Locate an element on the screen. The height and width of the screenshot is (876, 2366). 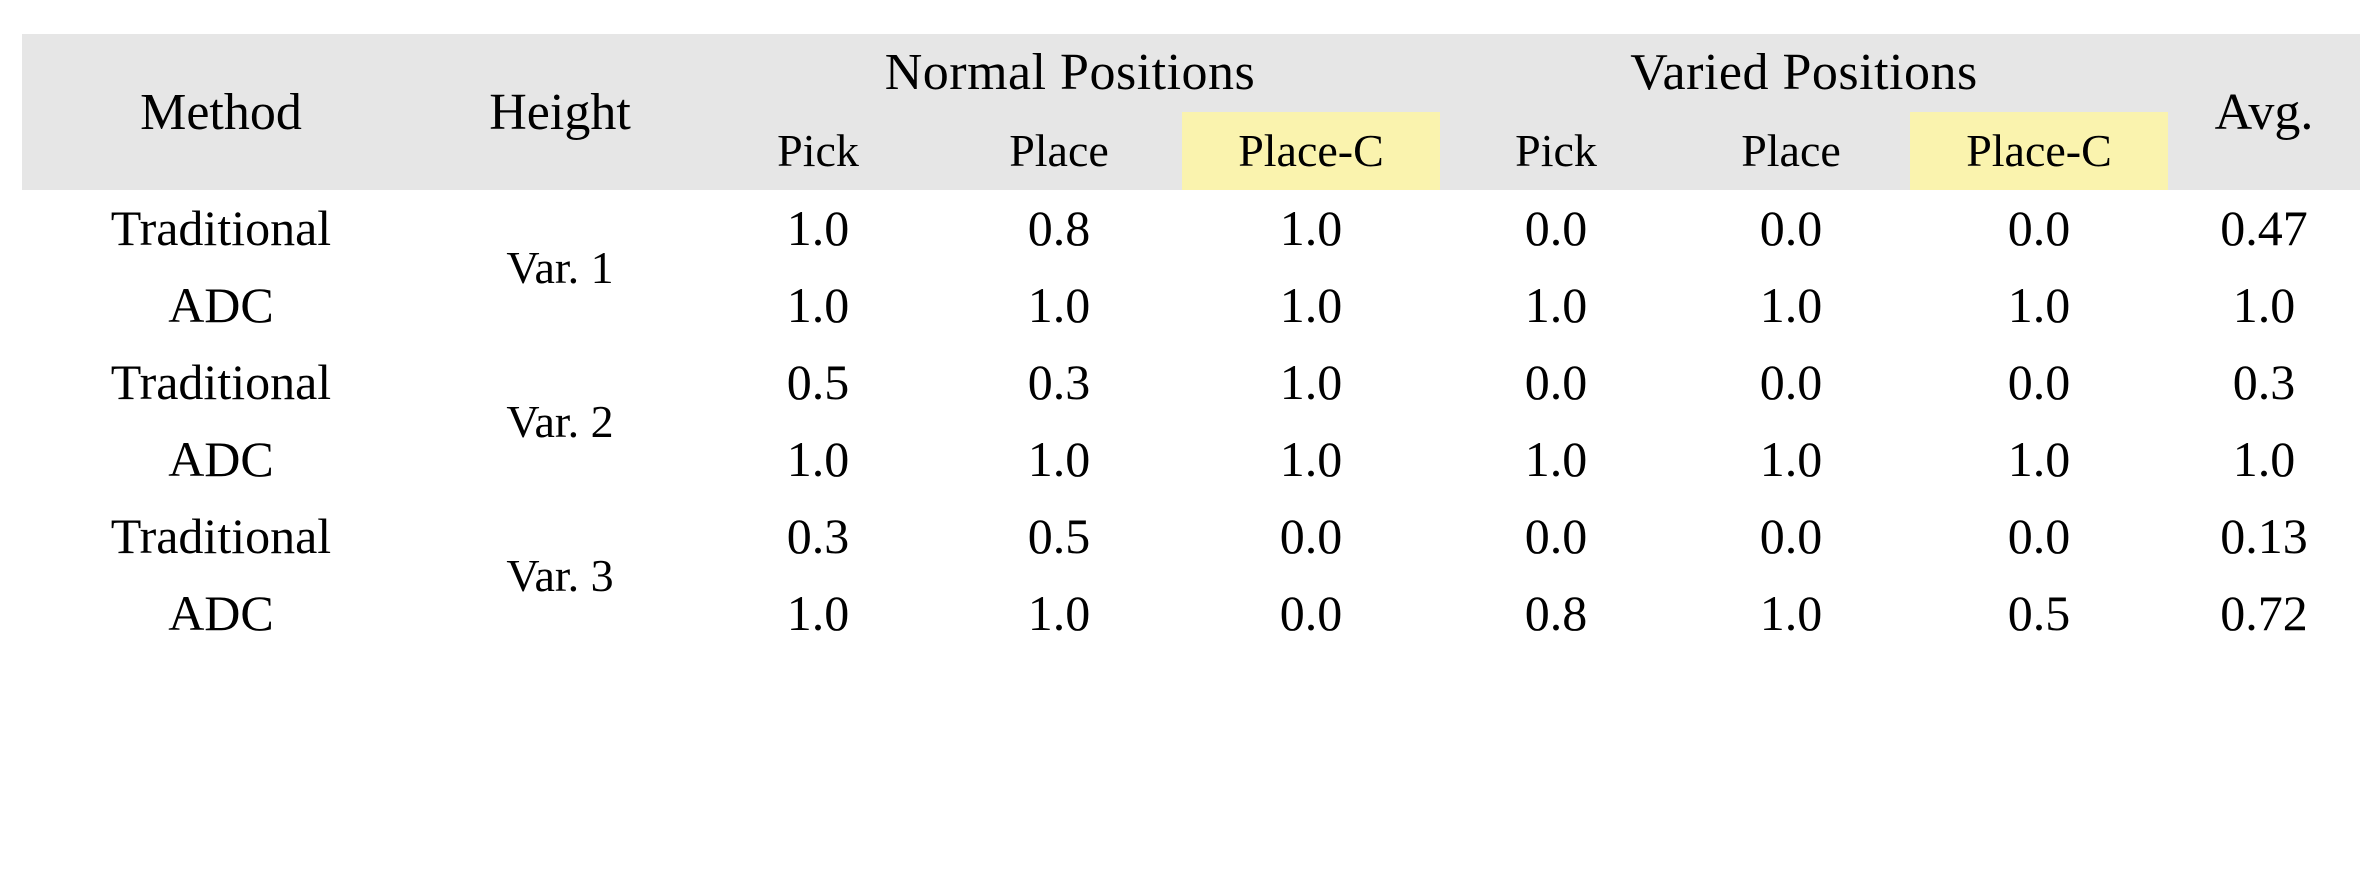
bottom-rule-gap is located at coordinates (1191, 661).